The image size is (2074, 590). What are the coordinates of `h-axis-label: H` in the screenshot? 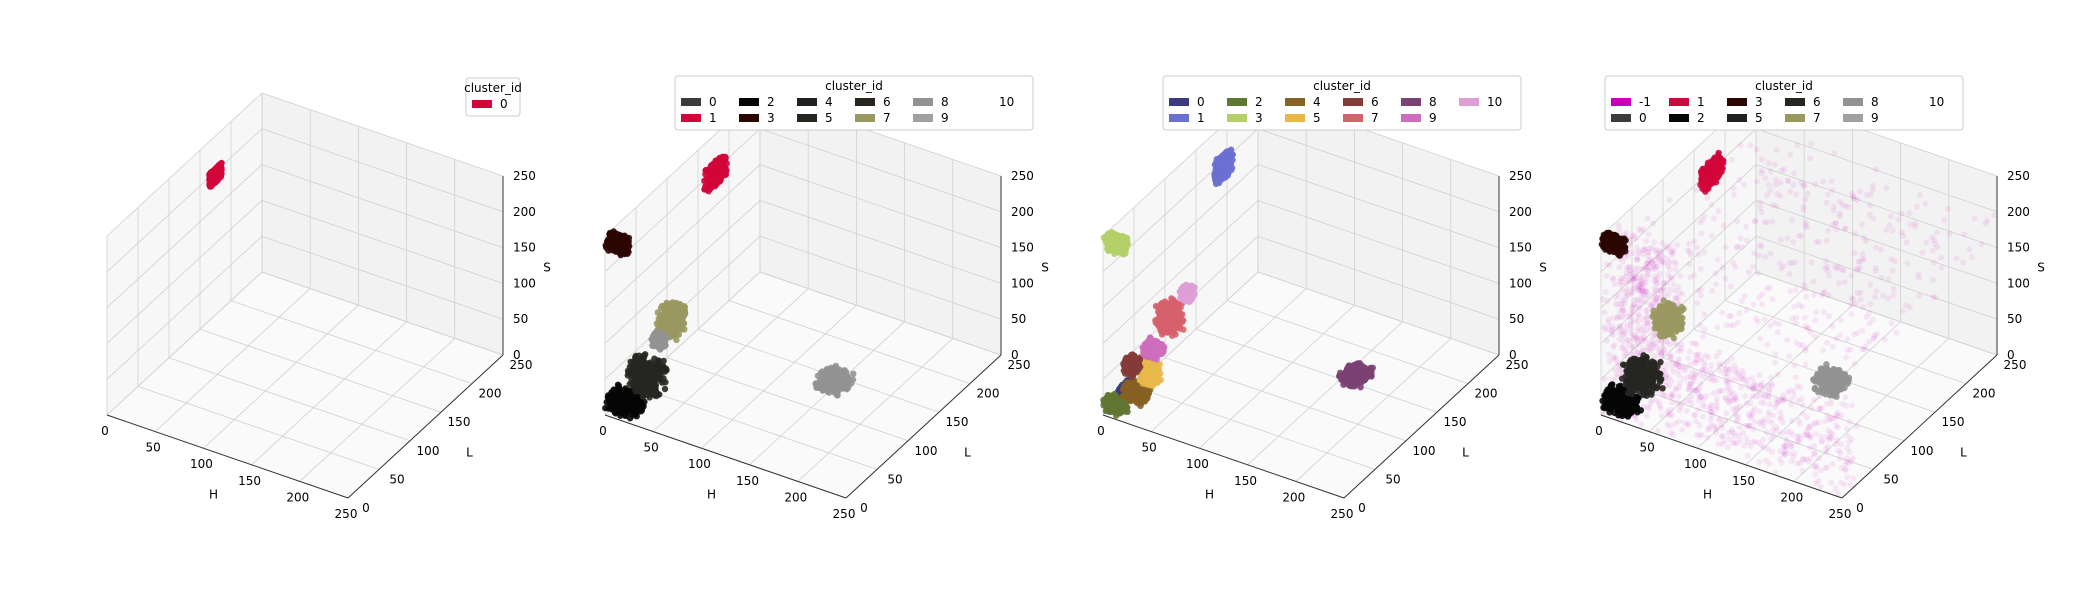 It's located at (213, 495).